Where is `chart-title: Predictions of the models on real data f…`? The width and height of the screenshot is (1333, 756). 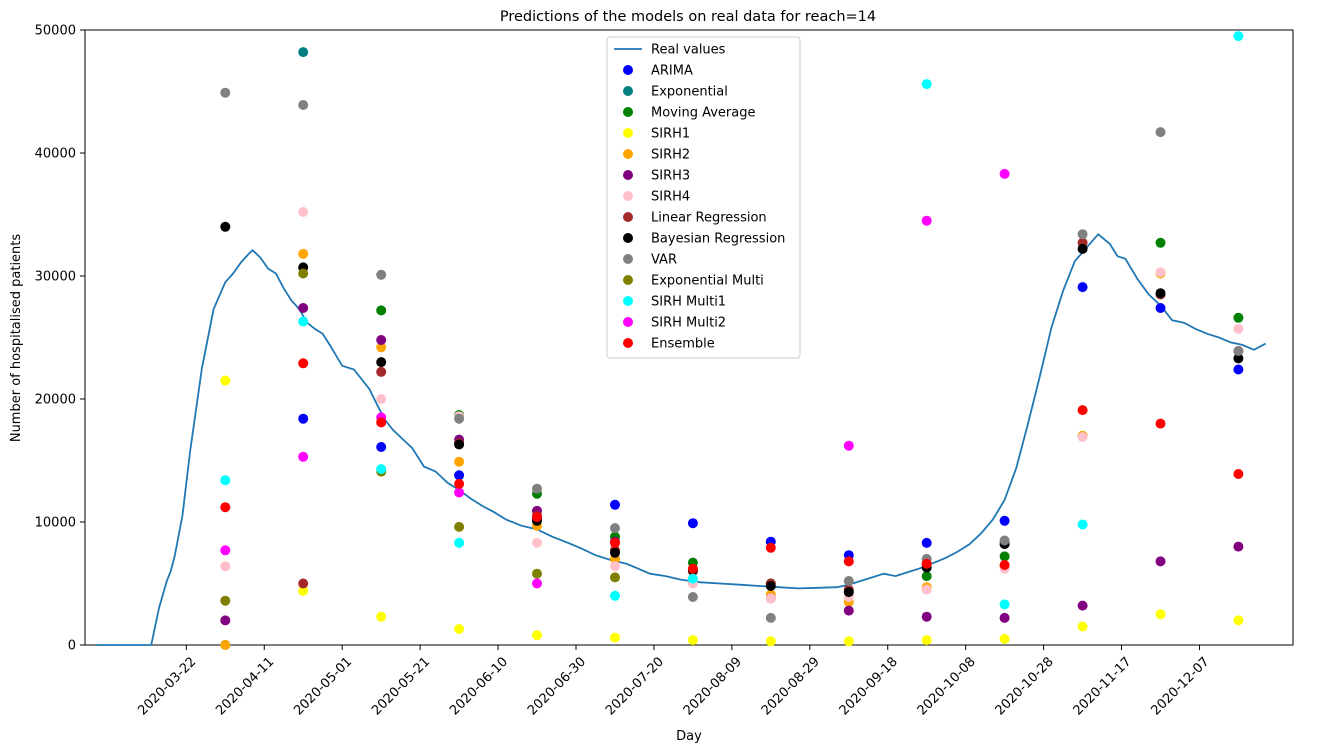
chart-title: Predictions of the models on real data f… is located at coordinates (688, 17).